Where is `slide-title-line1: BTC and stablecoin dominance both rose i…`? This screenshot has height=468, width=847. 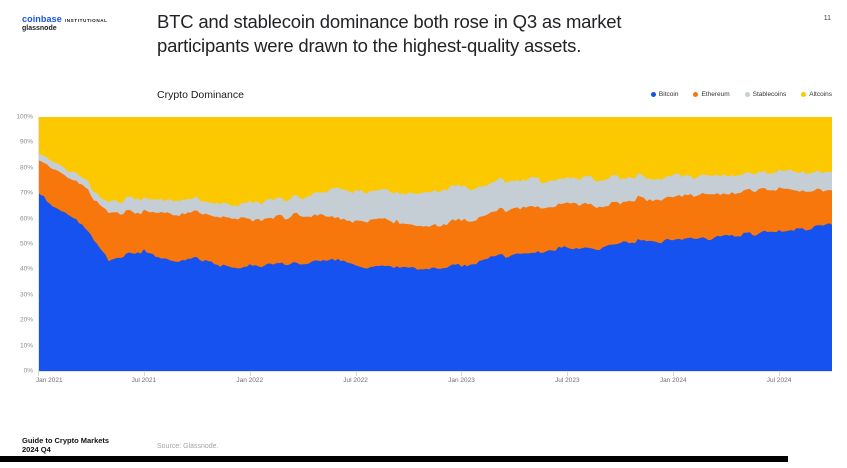 slide-title-line1: BTC and stablecoin dominance both rose i… is located at coordinates (389, 21).